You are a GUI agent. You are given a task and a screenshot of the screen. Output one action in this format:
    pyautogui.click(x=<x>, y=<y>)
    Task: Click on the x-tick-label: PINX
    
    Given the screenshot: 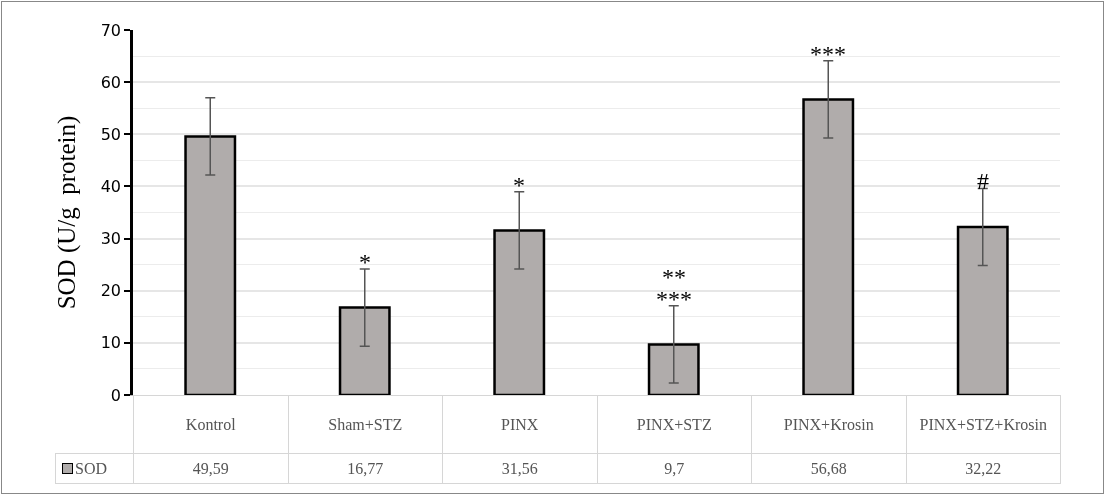 What is the action you would take?
    pyautogui.click(x=519, y=424)
    